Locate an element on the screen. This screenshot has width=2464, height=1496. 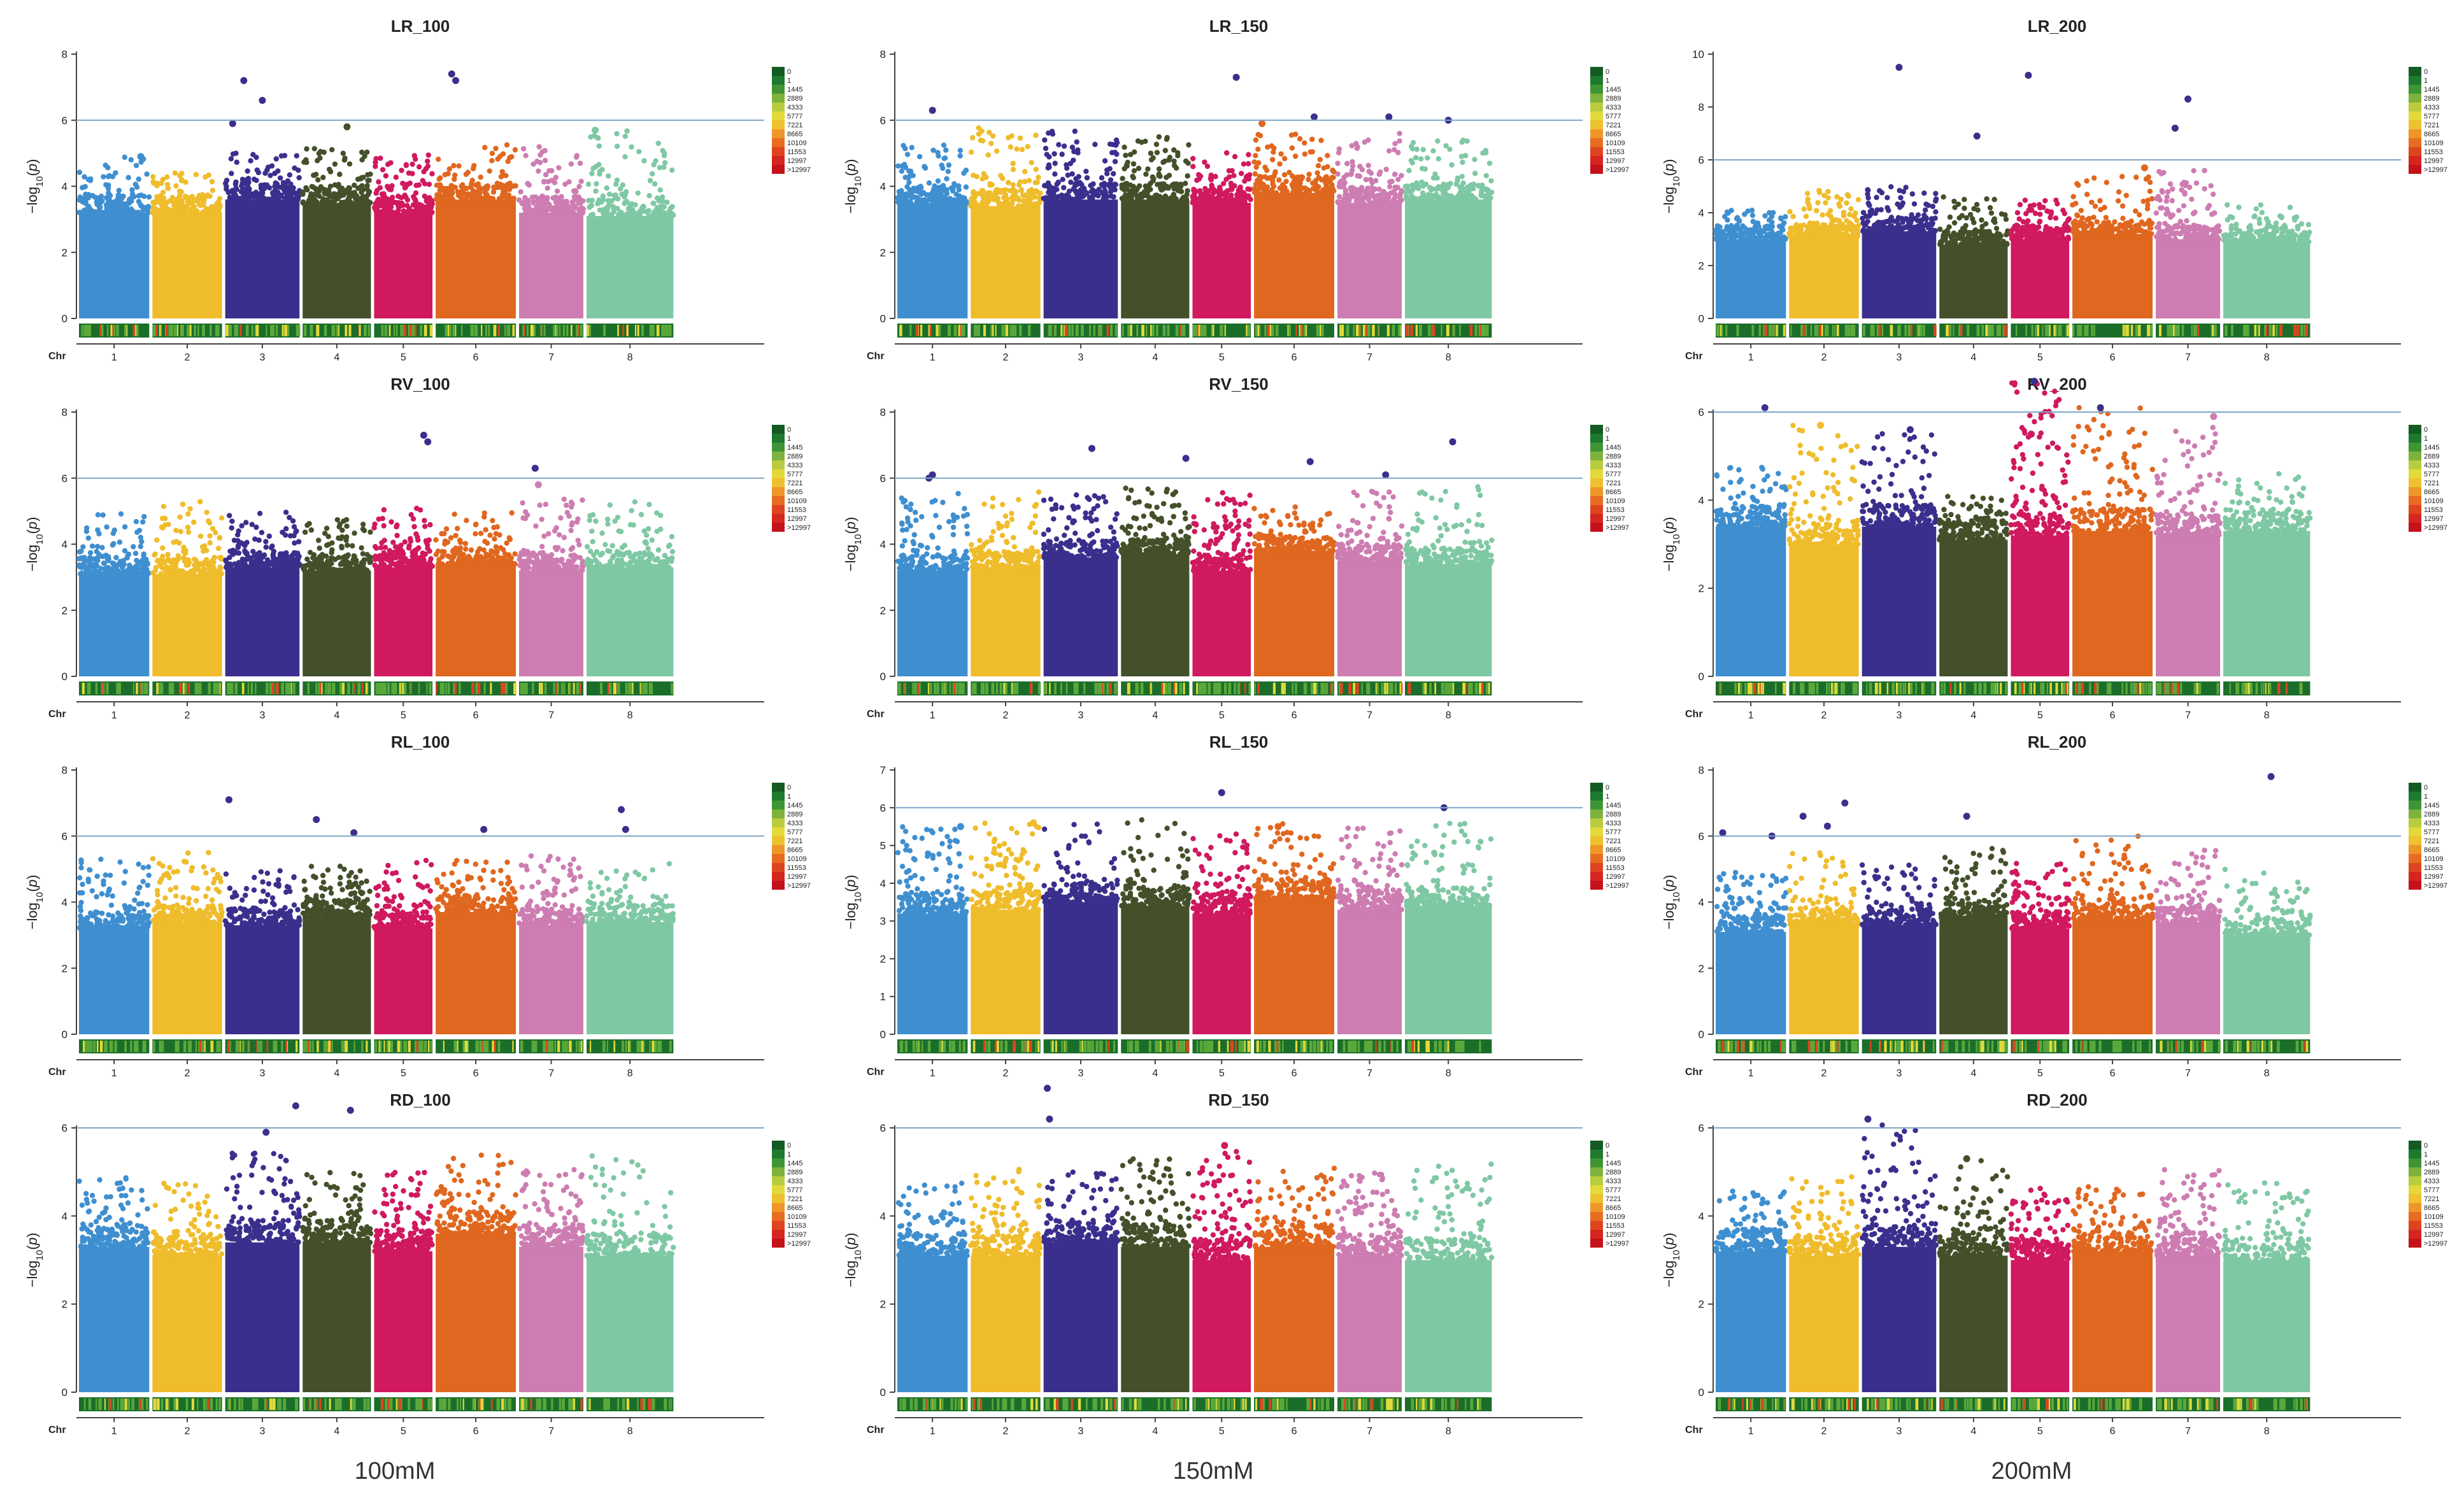
y-tick-label: 8 is located at coordinates (883, 54).